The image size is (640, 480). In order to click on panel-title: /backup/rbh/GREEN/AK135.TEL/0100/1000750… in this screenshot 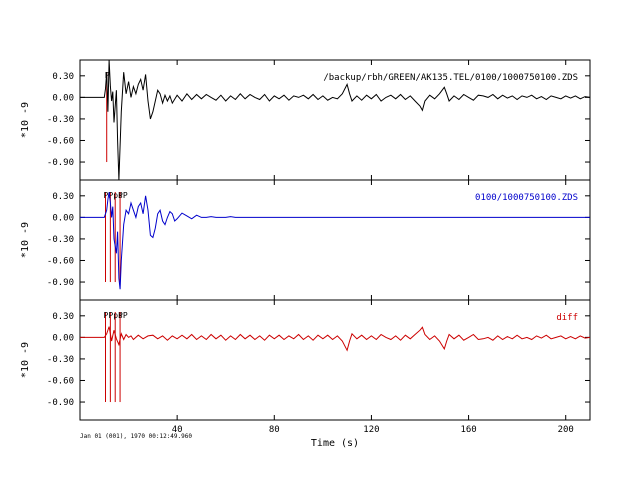, I will do `click(450, 78)`.